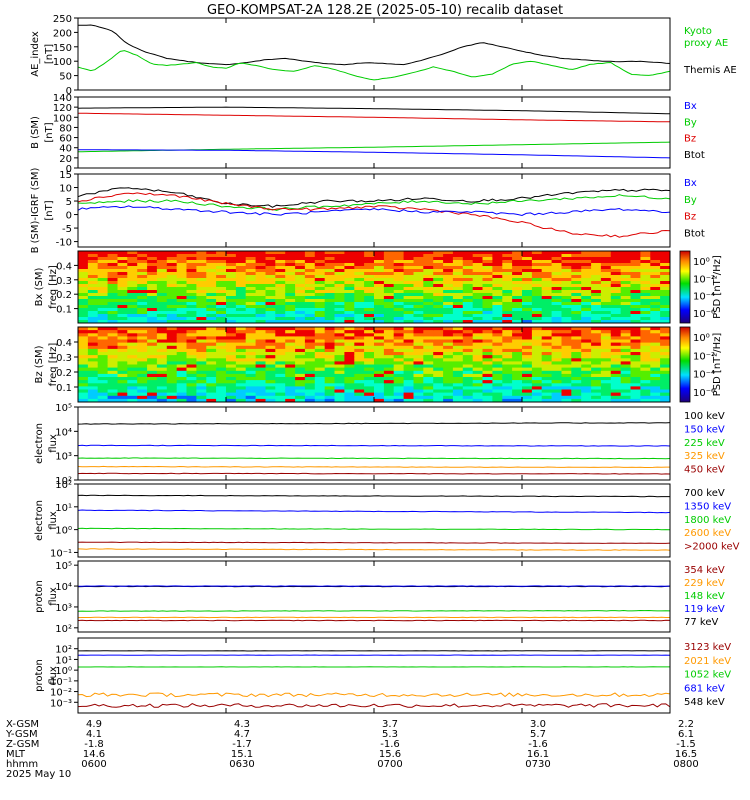 This screenshot has width=750, height=800. Describe the element at coordinates (717, 365) in the screenshot. I see `colorbar-label: PSD [nT²/Hz]` at that location.